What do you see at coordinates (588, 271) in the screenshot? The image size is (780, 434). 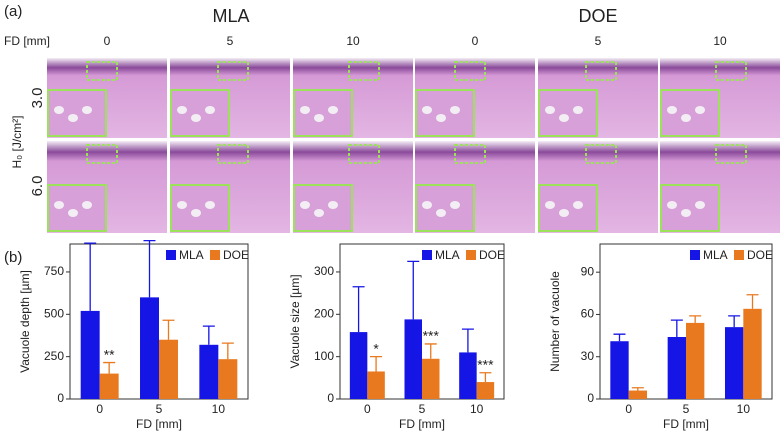 I see `y-tick-label: 90` at bounding box center [588, 271].